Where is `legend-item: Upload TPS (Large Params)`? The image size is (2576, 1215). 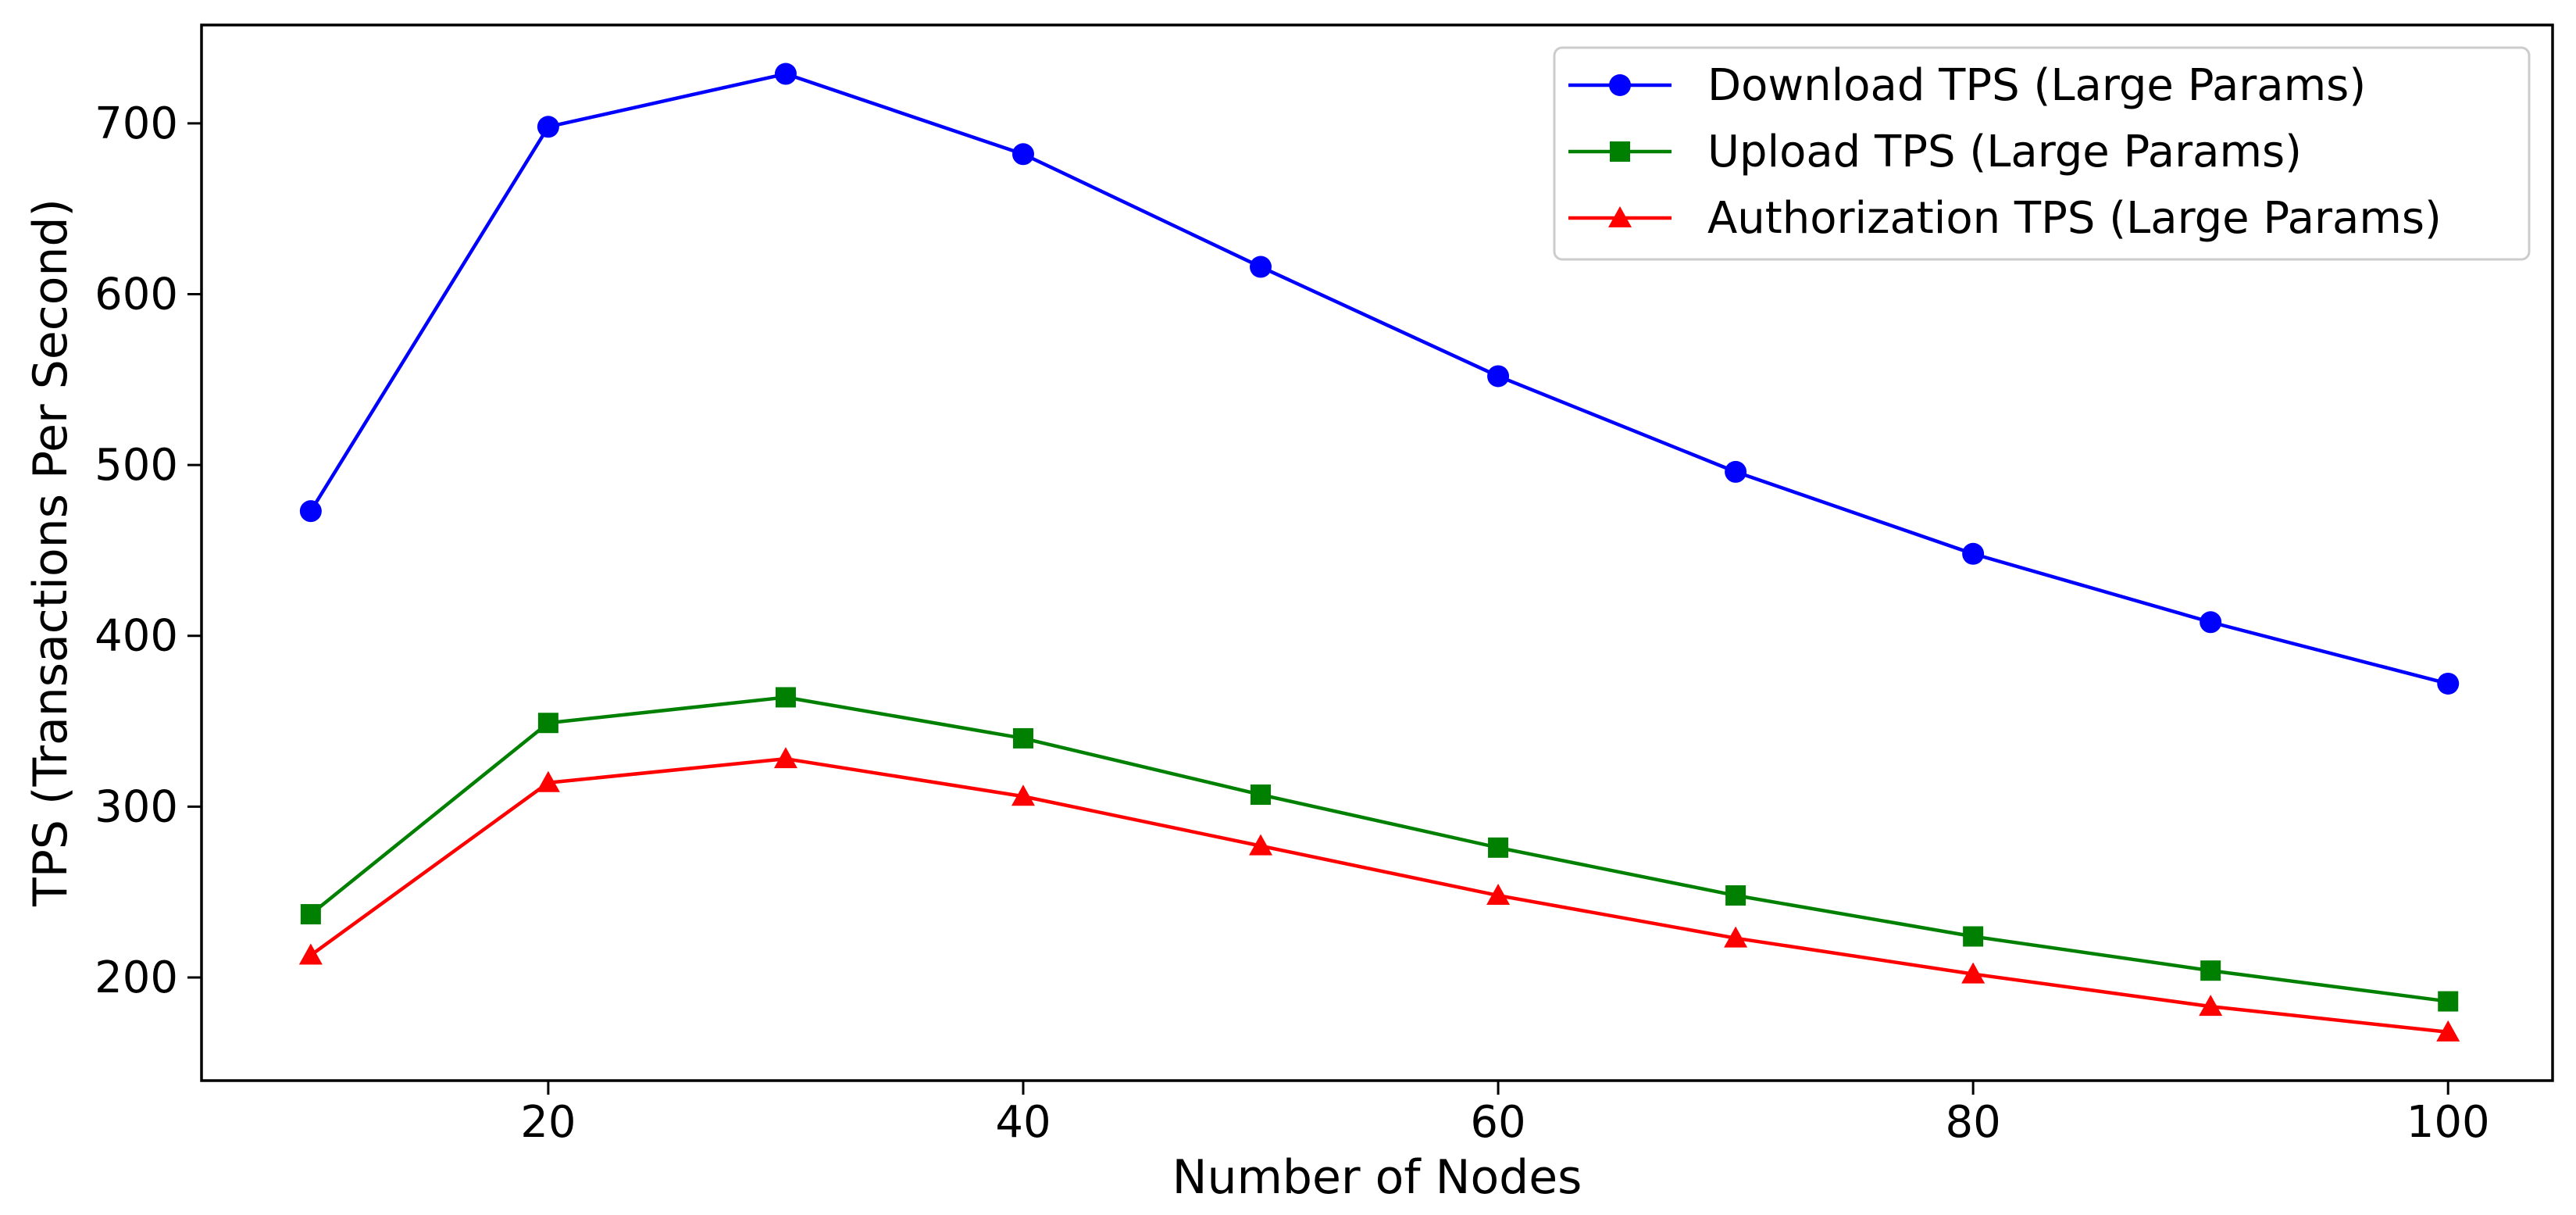
legend-item: Upload TPS (Large Params) is located at coordinates (1935, 152).